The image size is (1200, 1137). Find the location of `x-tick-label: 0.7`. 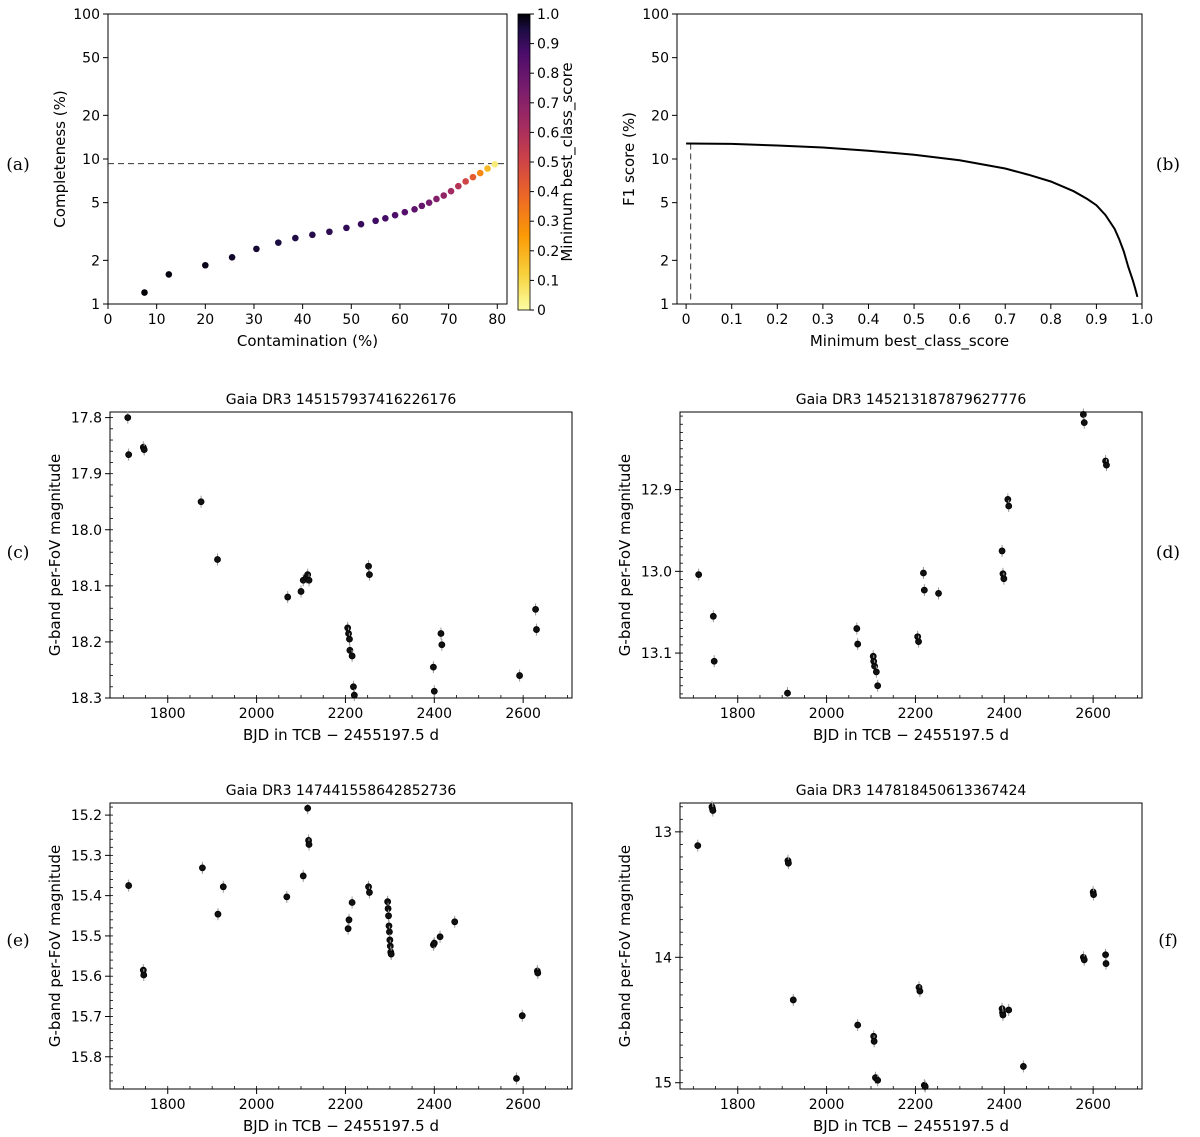

x-tick-label: 0.7 is located at coordinates (1005, 320).